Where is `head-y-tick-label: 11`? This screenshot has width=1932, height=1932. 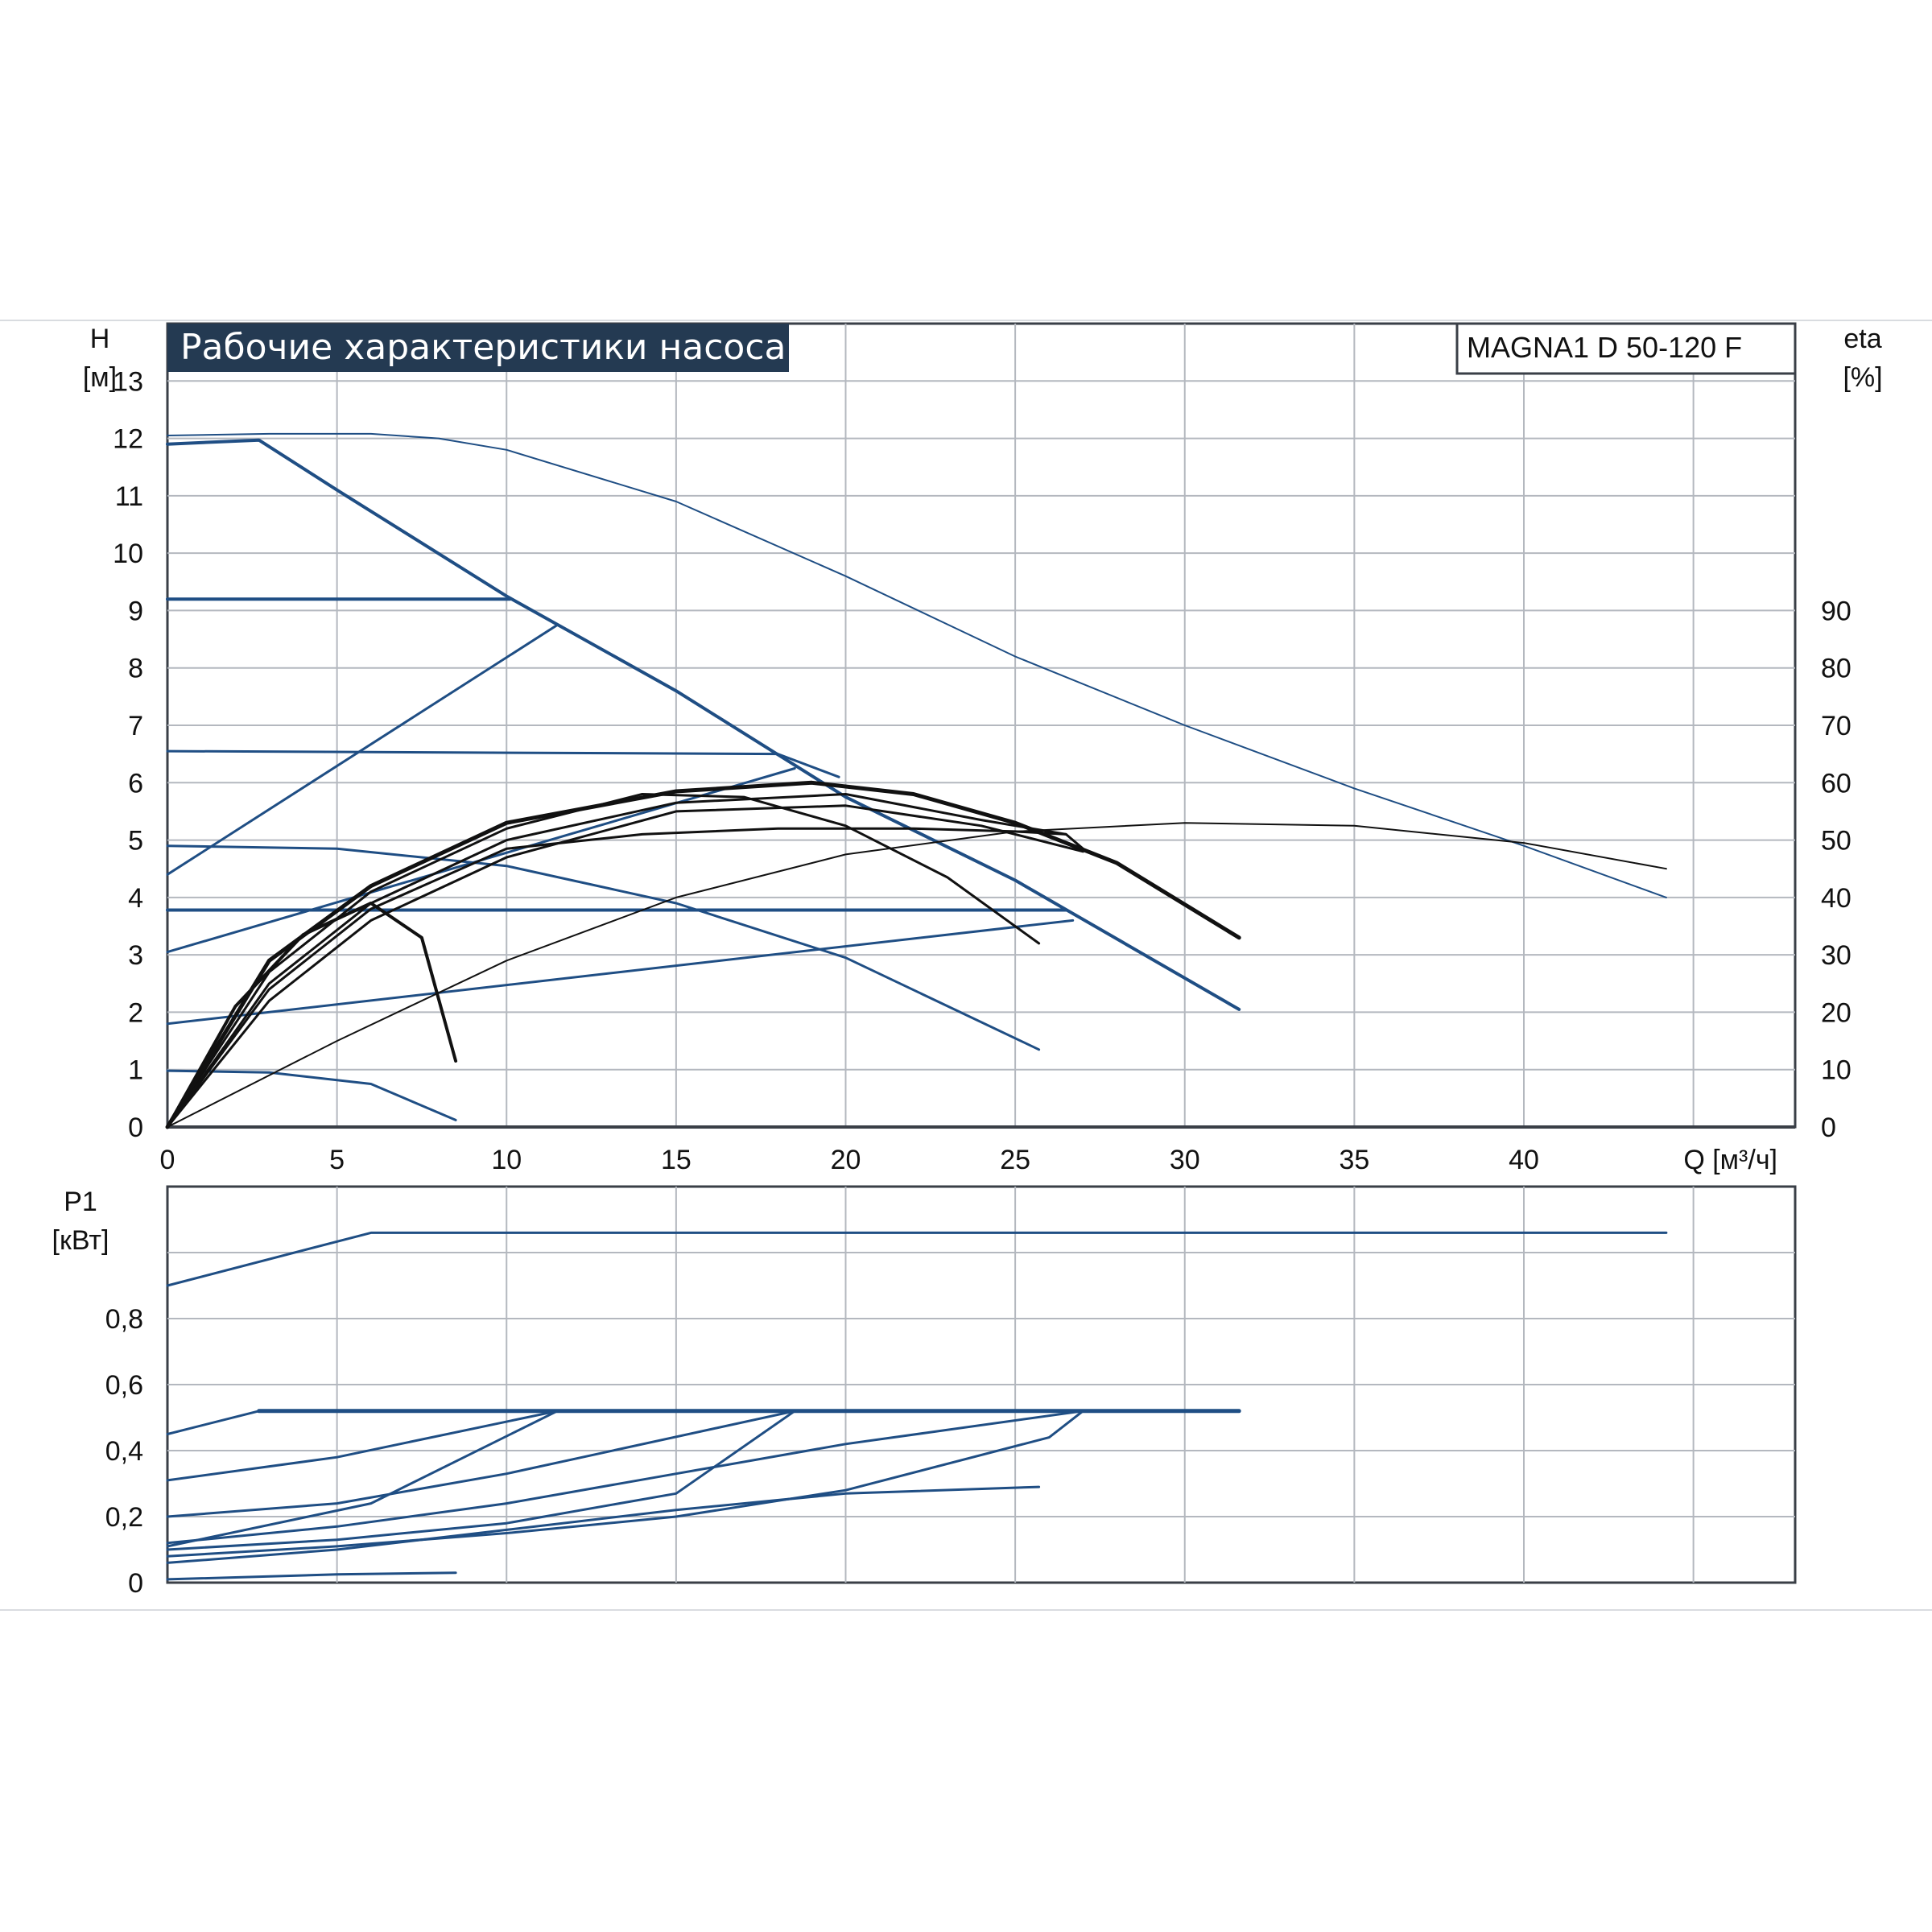 head-y-tick-label: 11 is located at coordinates (129, 496).